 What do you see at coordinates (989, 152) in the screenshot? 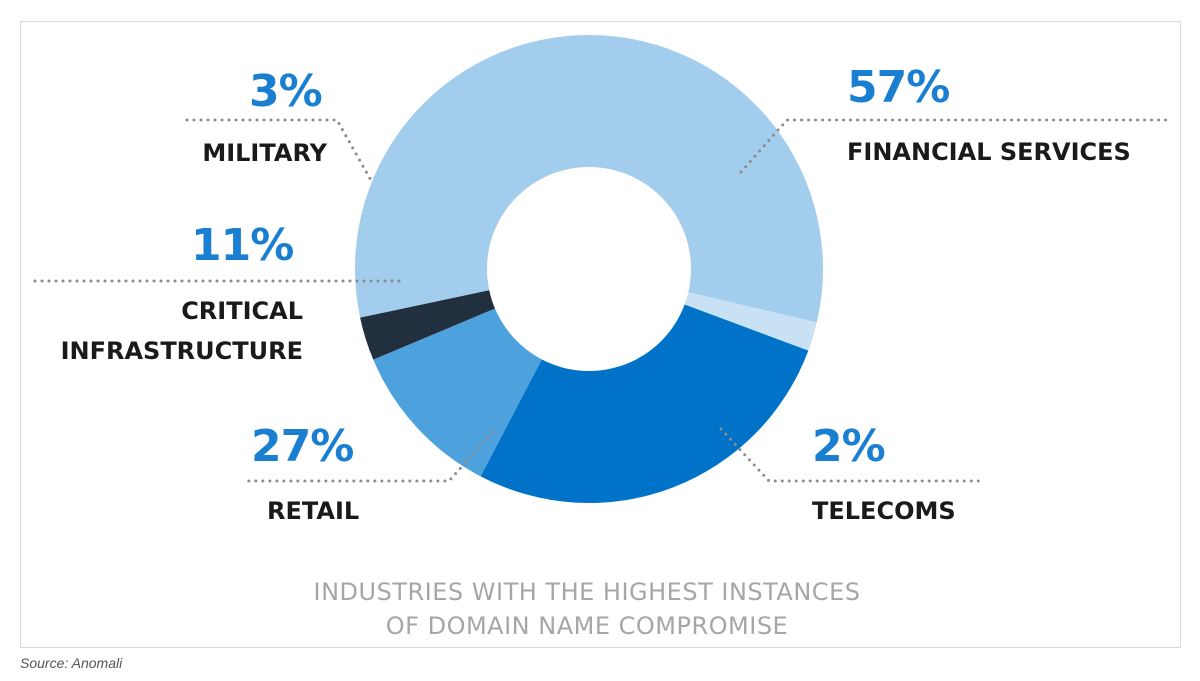
I see `category-label-financial-services: FINANCIAL SERVICES` at bounding box center [989, 152].